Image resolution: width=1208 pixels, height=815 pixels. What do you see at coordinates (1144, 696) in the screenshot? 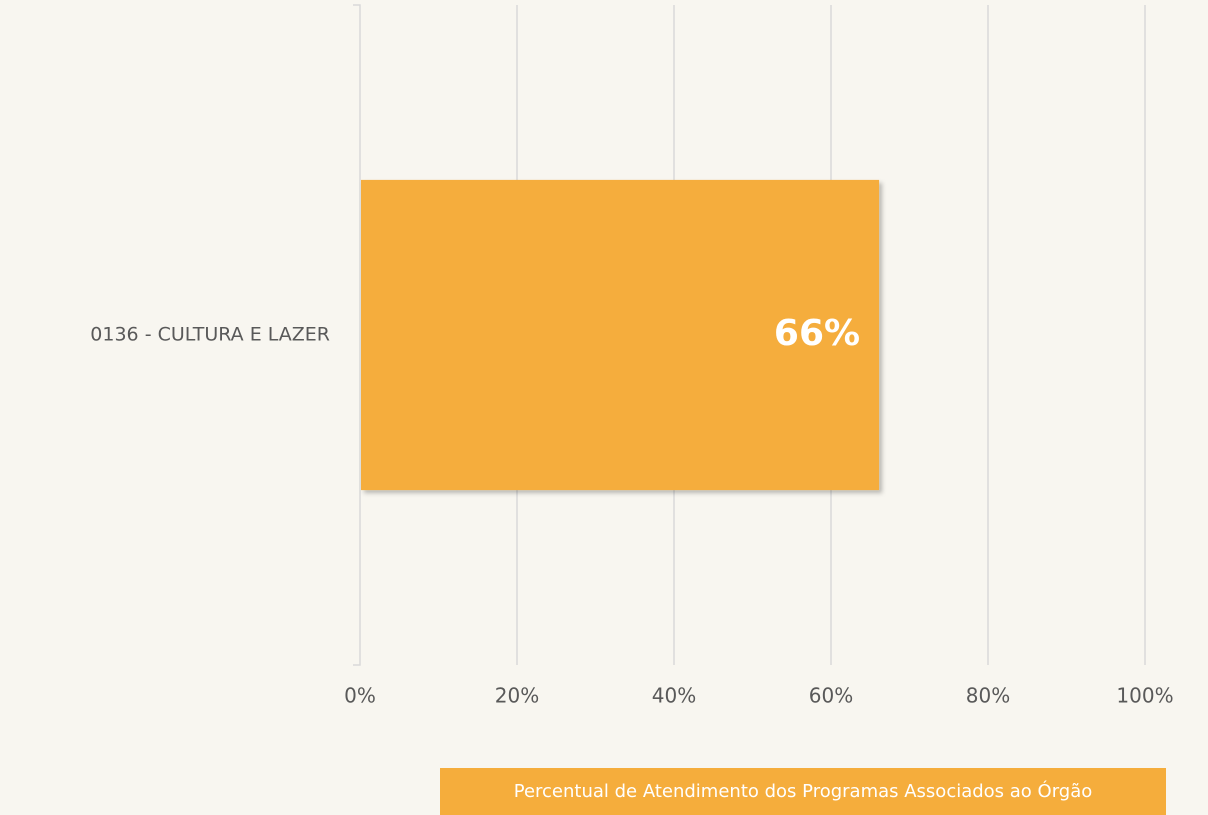
I see `x-tick-label: 100%` at bounding box center [1144, 696].